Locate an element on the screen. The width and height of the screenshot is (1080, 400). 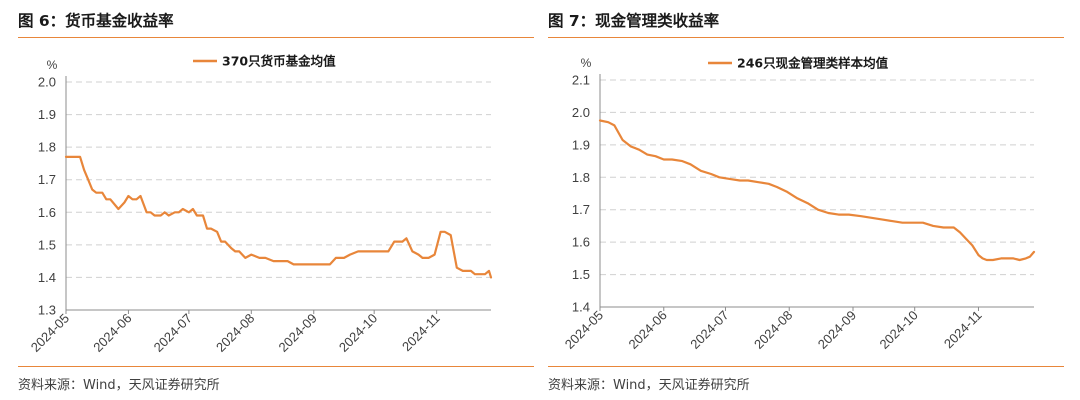
figure-title: 图 6：货币基金收益率 is located at coordinates (96, 21).